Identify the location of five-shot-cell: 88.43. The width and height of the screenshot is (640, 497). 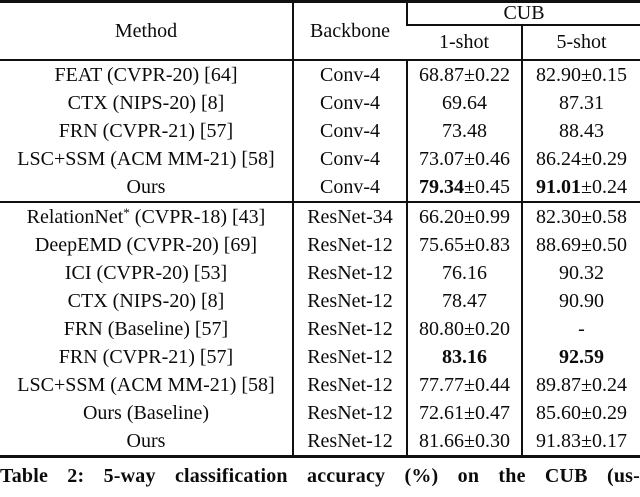
(580, 131).